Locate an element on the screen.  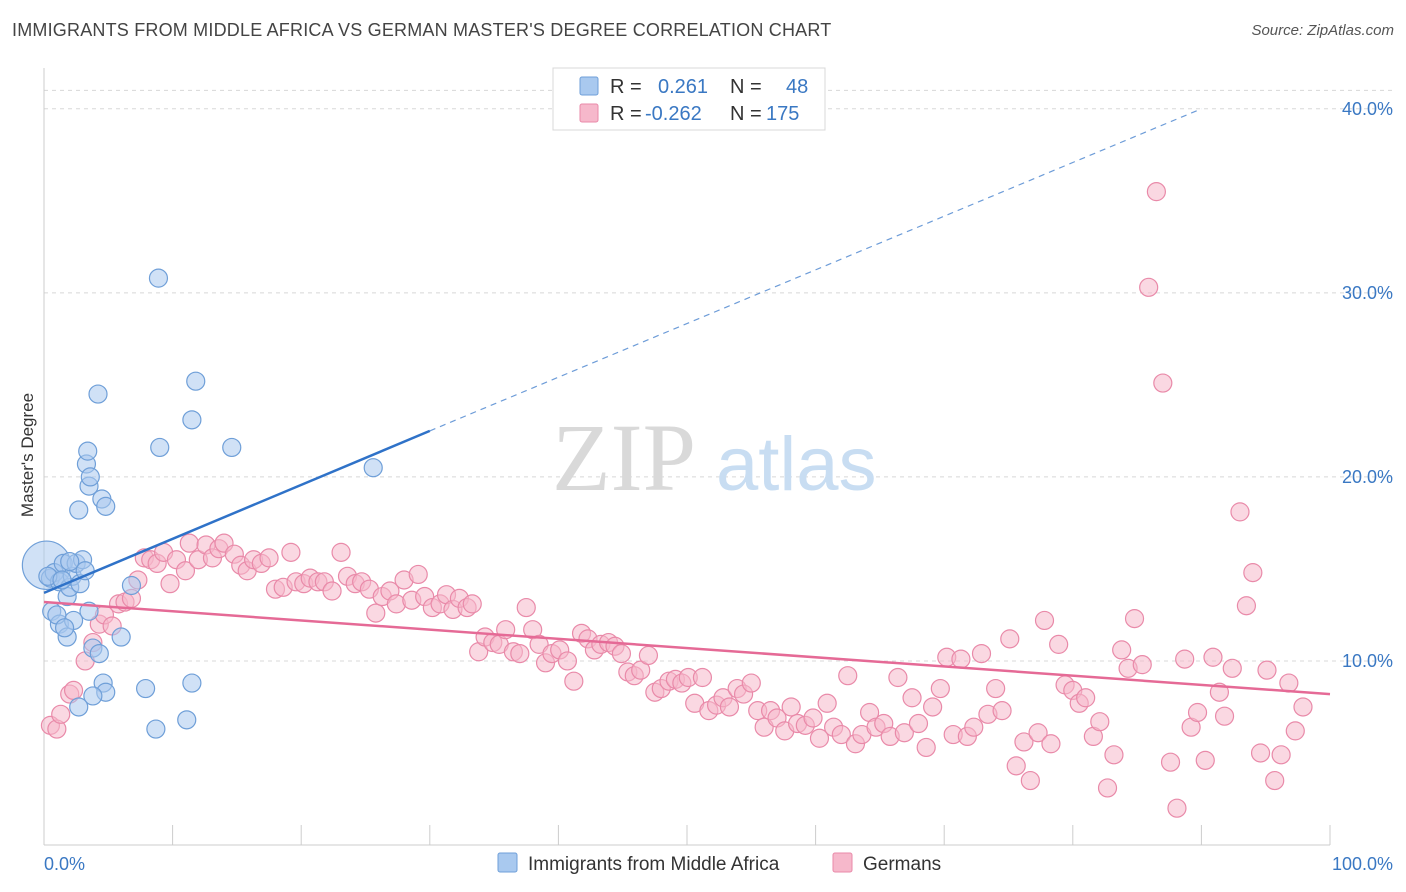
legend-swatch-blue is located at coordinates (589, 86).